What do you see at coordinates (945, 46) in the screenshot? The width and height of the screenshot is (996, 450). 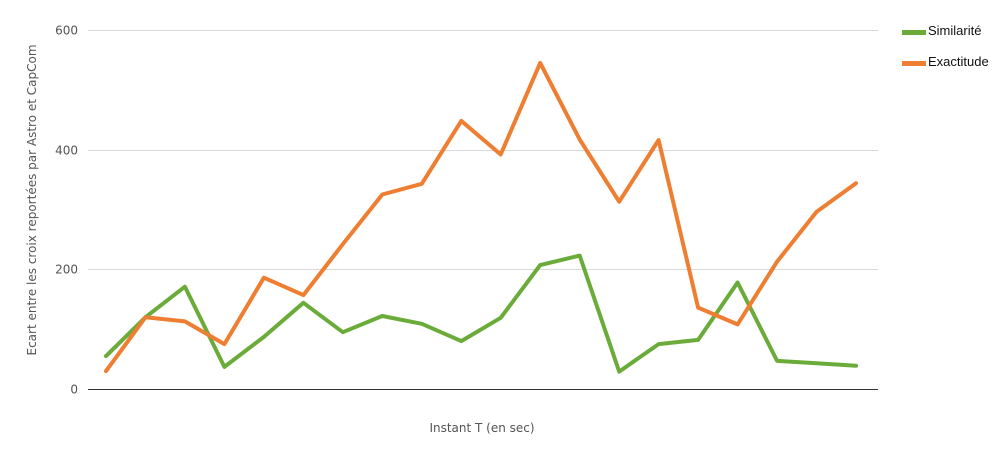 I see `legend: Similarité Exactitude` at bounding box center [945, 46].